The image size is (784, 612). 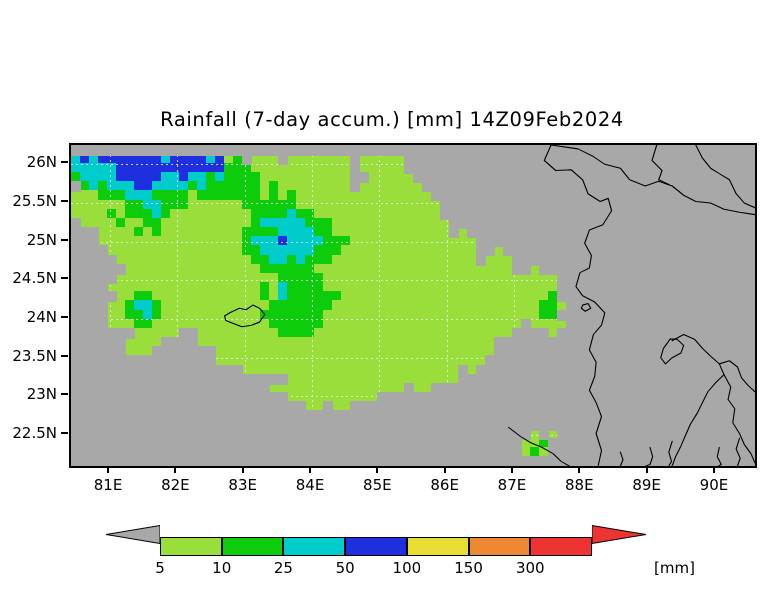 What do you see at coordinates (34, 433) in the screenshot?
I see `y-axis-tick-label: 22.5N` at bounding box center [34, 433].